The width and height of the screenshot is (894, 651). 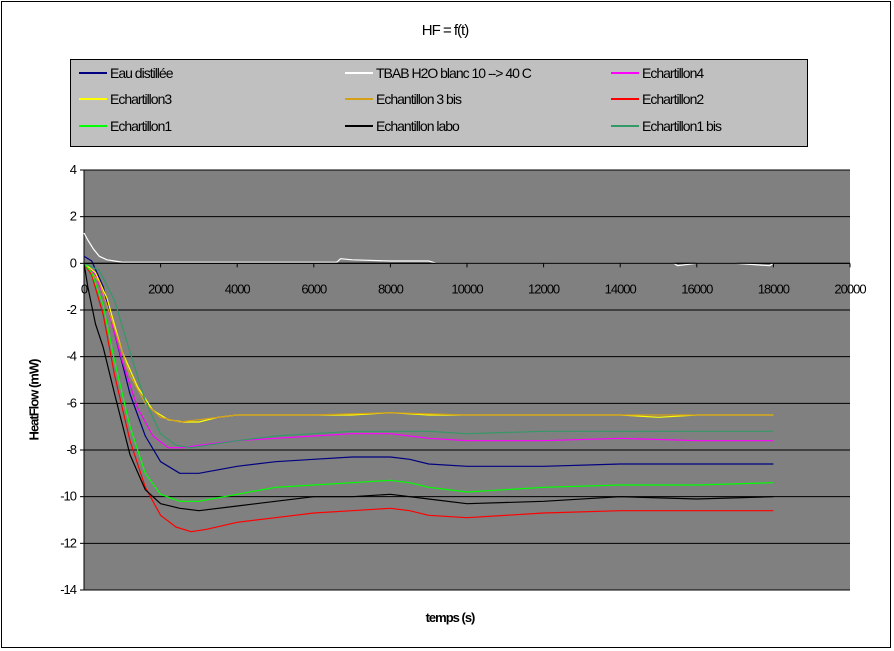 What do you see at coordinates (68, 542) in the screenshot?
I see `y-tick-label: -12` at bounding box center [68, 542].